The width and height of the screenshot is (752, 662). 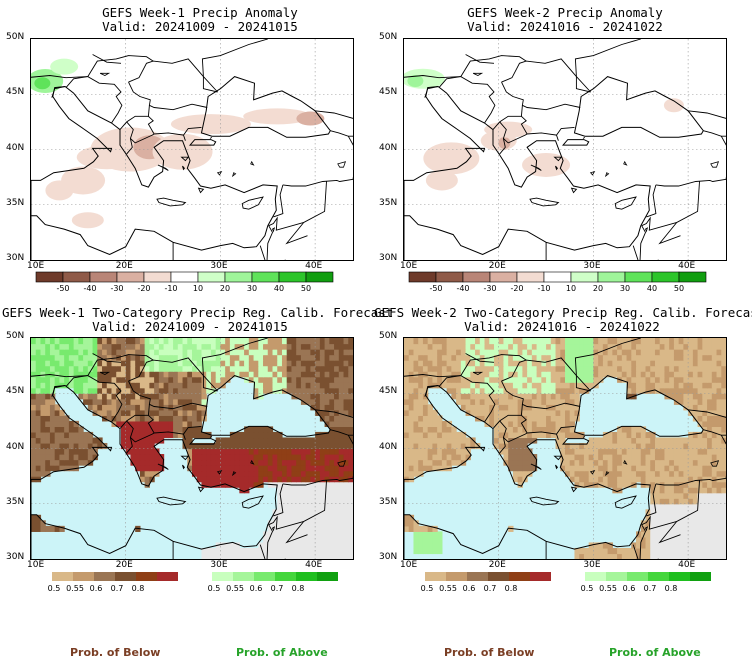 I want to click on island, so click(x=201, y=190).